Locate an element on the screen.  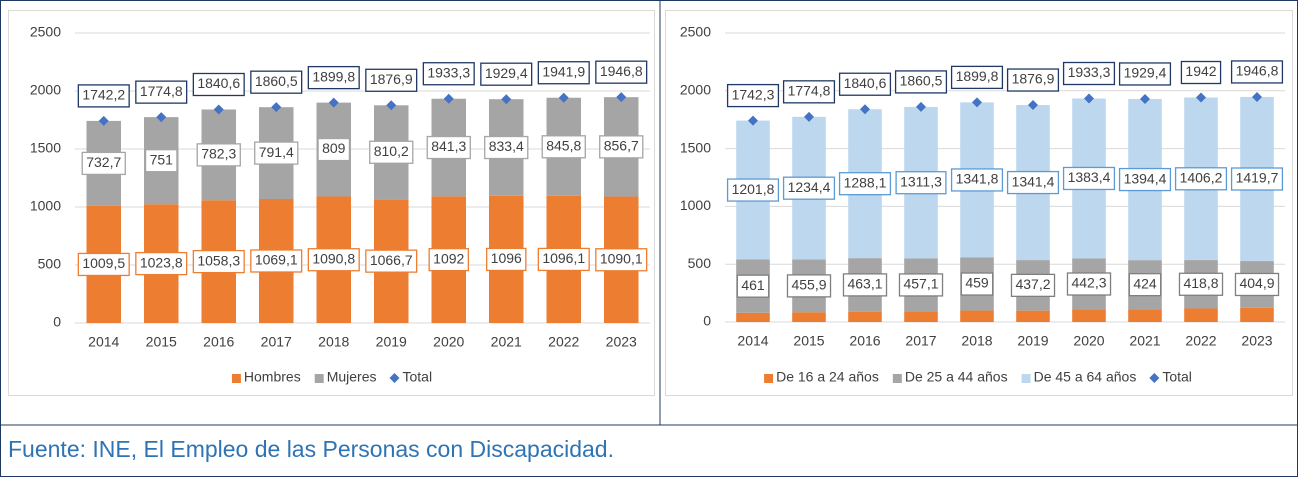
data-label: 1942 is located at coordinates (1201, 72).